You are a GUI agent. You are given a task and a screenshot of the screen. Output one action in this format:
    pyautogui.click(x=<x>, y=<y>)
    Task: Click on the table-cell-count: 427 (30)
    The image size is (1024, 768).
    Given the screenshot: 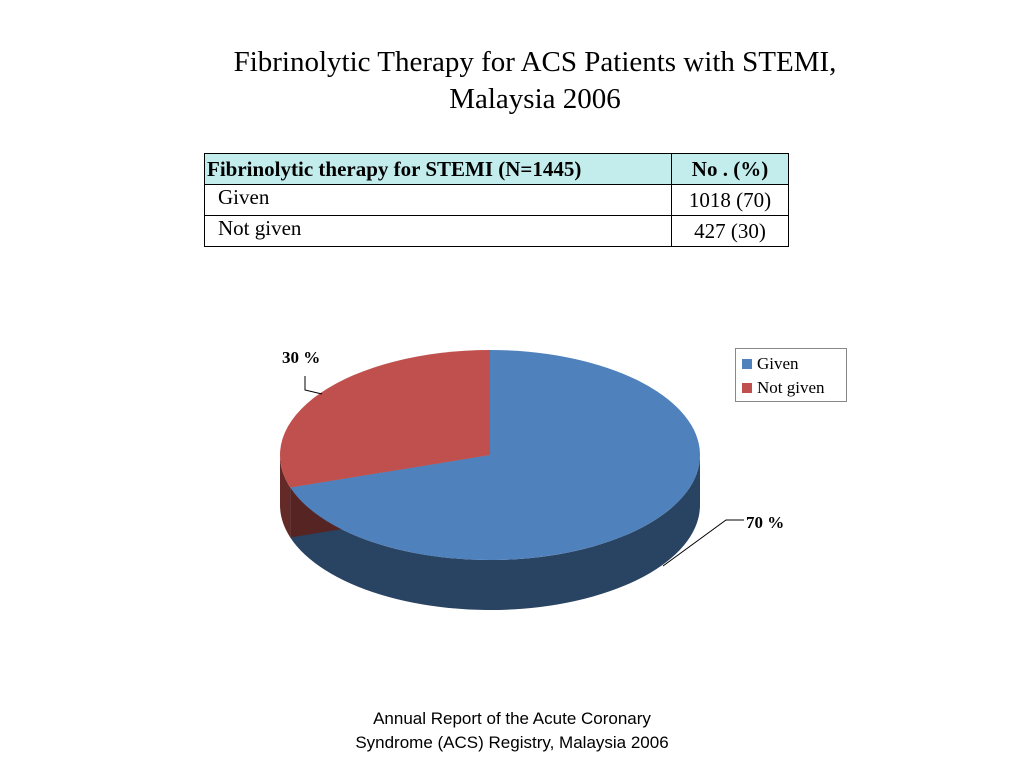 What is the action you would take?
    pyautogui.click(x=730, y=231)
    